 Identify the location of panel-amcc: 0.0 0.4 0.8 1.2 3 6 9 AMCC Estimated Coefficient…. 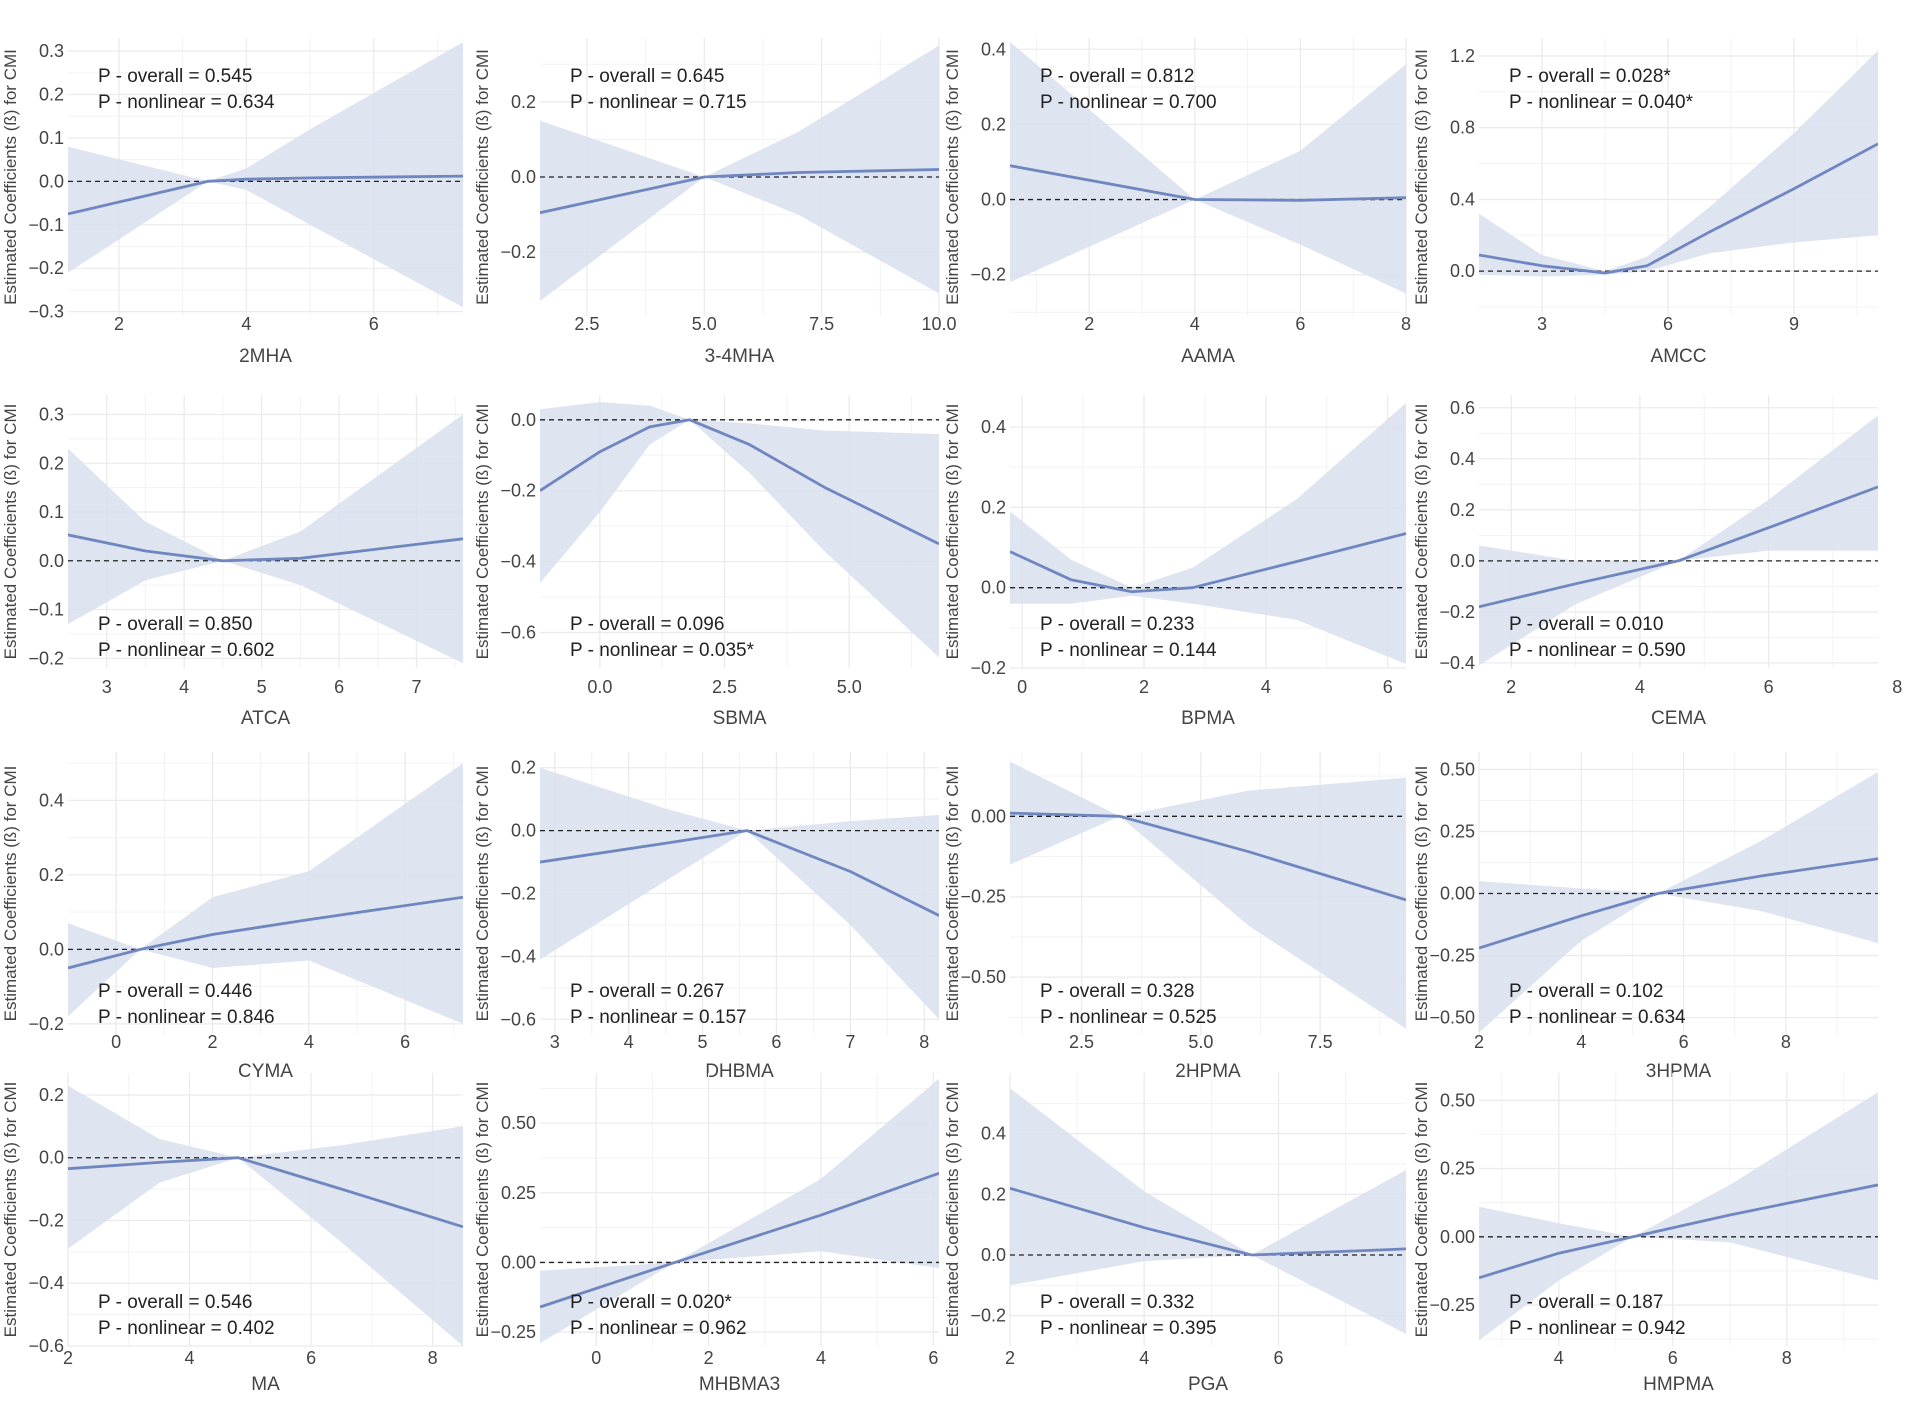
(1645, 202).